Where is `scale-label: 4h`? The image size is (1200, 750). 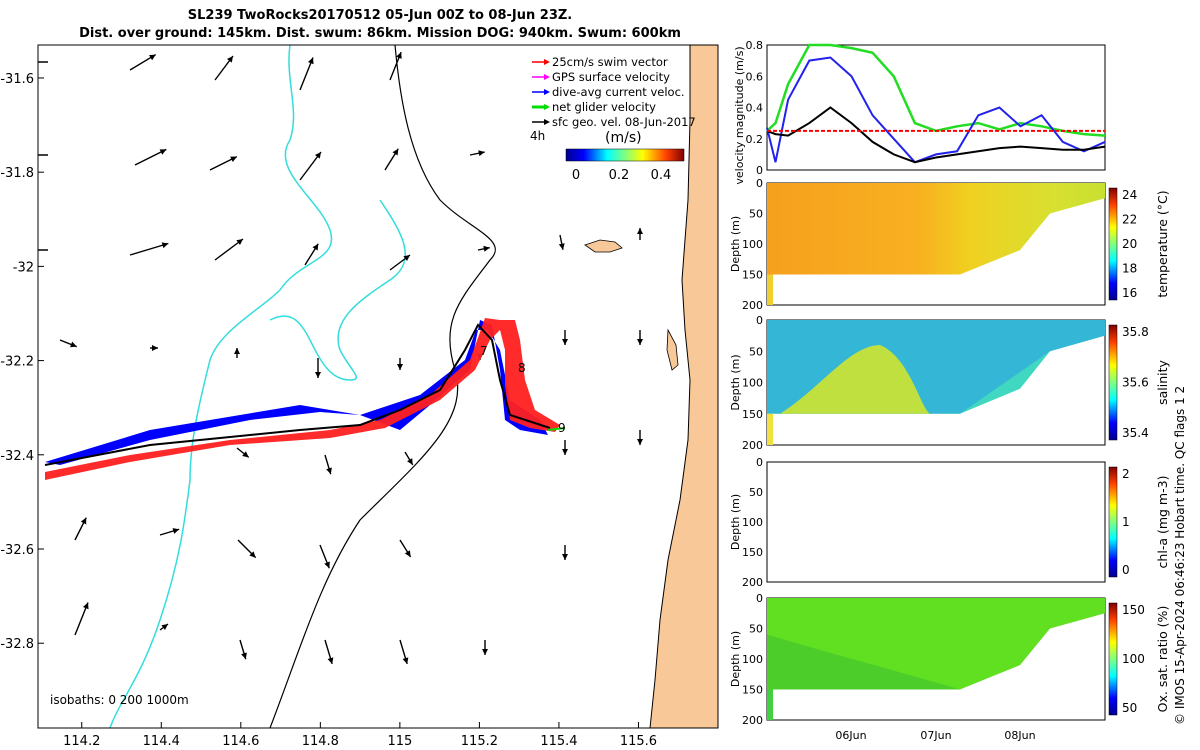
scale-label: 4h is located at coordinates (537, 136).